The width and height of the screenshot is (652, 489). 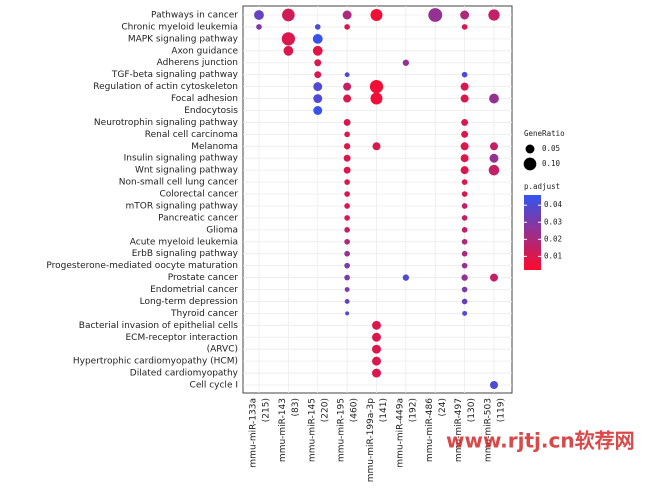 What do you see at coordinates (198, 218) in the screenshot?
I see `y-tick-label: Pancreatic cancer` at bounding box center [198, 218].